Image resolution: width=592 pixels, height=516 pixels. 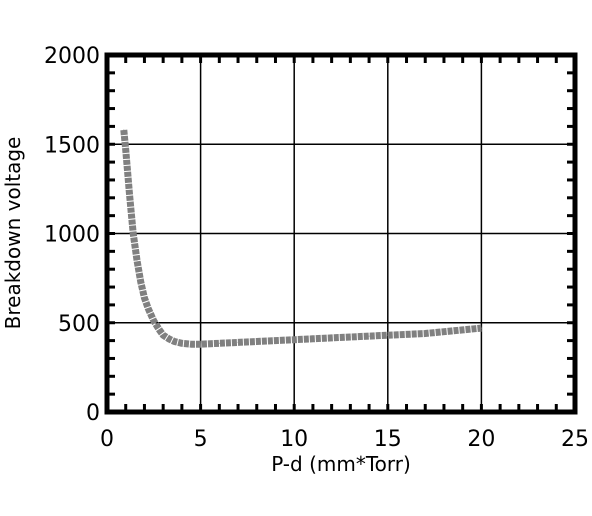 What do you see at coordinates (575, 439) in the screenshot?
I see `x-tick-label: 25` at bounding box center [575, 439].